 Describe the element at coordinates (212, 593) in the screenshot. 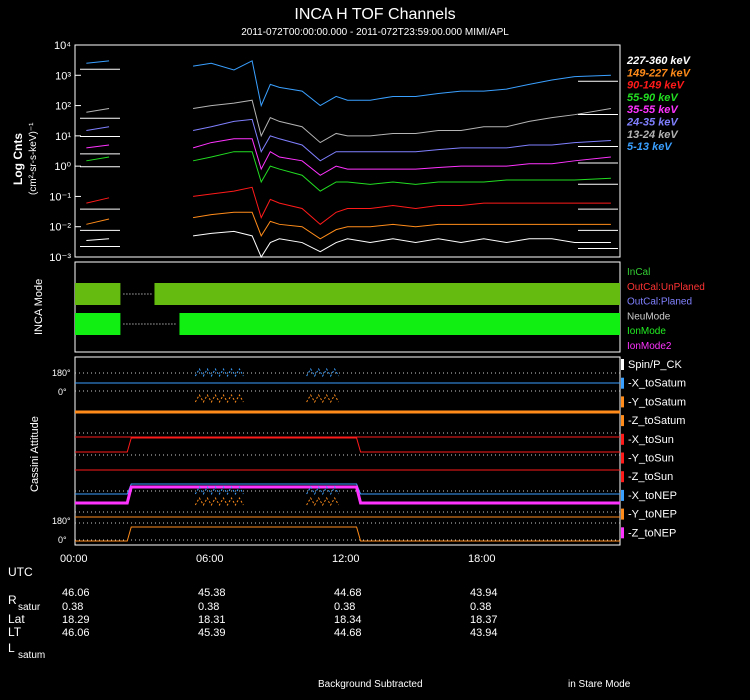

I see `ephemeris-value: 45.38` at that location.